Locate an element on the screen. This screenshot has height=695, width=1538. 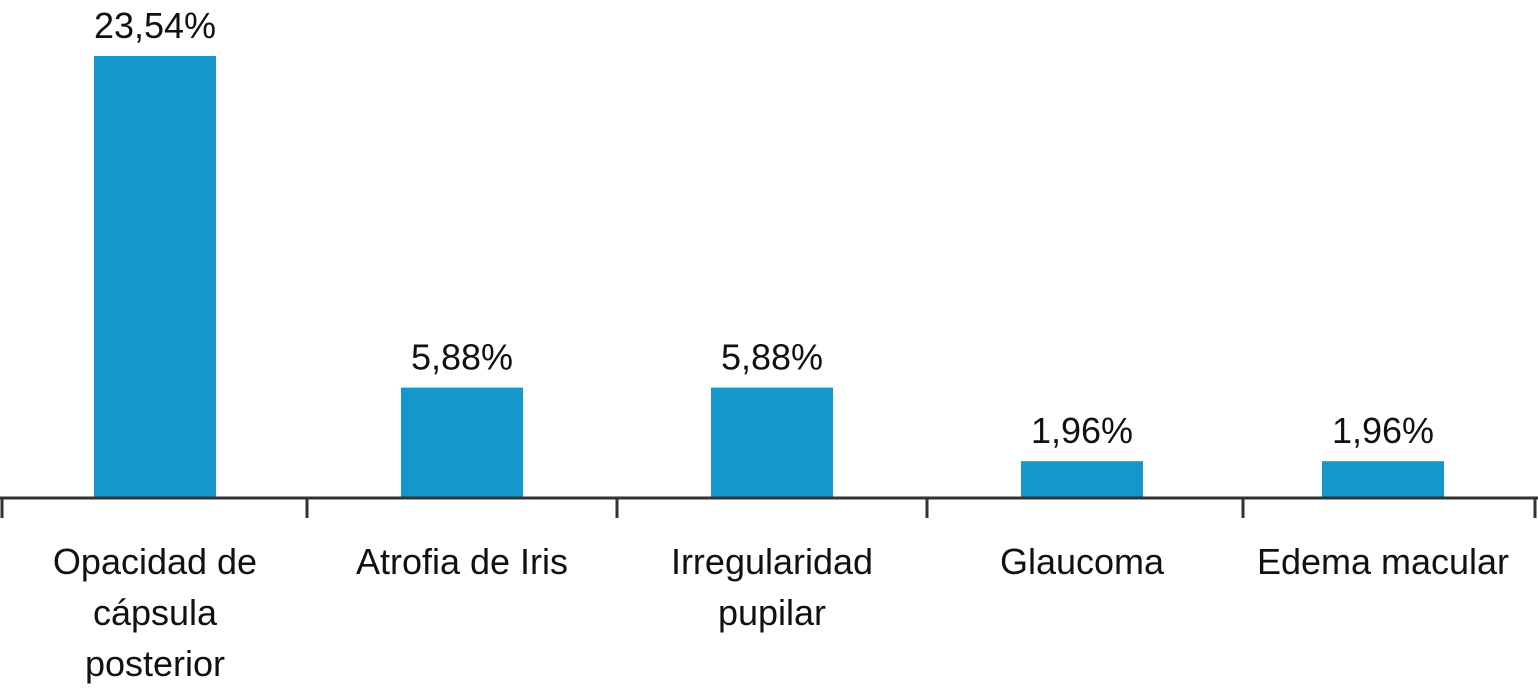
data-label: 23,54% is located at coordinates (155, 25).